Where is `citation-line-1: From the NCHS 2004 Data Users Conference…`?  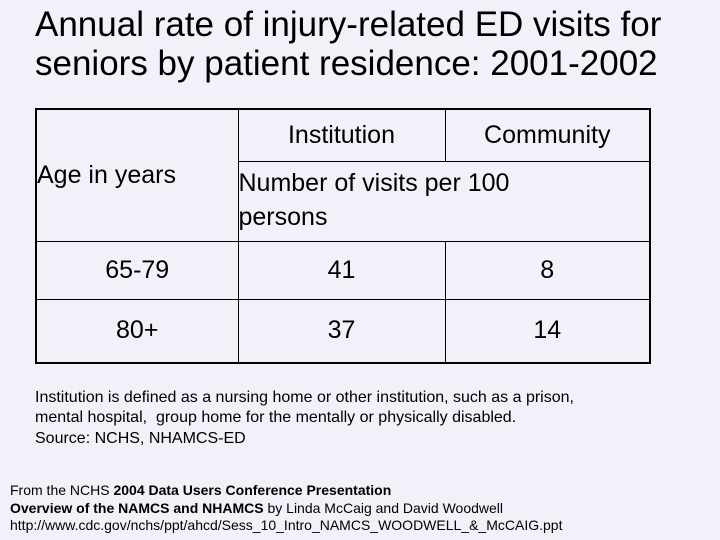 citation-line-1: From the NCHS 2004 Data Users Conference… is located at coordinates (362, 491).